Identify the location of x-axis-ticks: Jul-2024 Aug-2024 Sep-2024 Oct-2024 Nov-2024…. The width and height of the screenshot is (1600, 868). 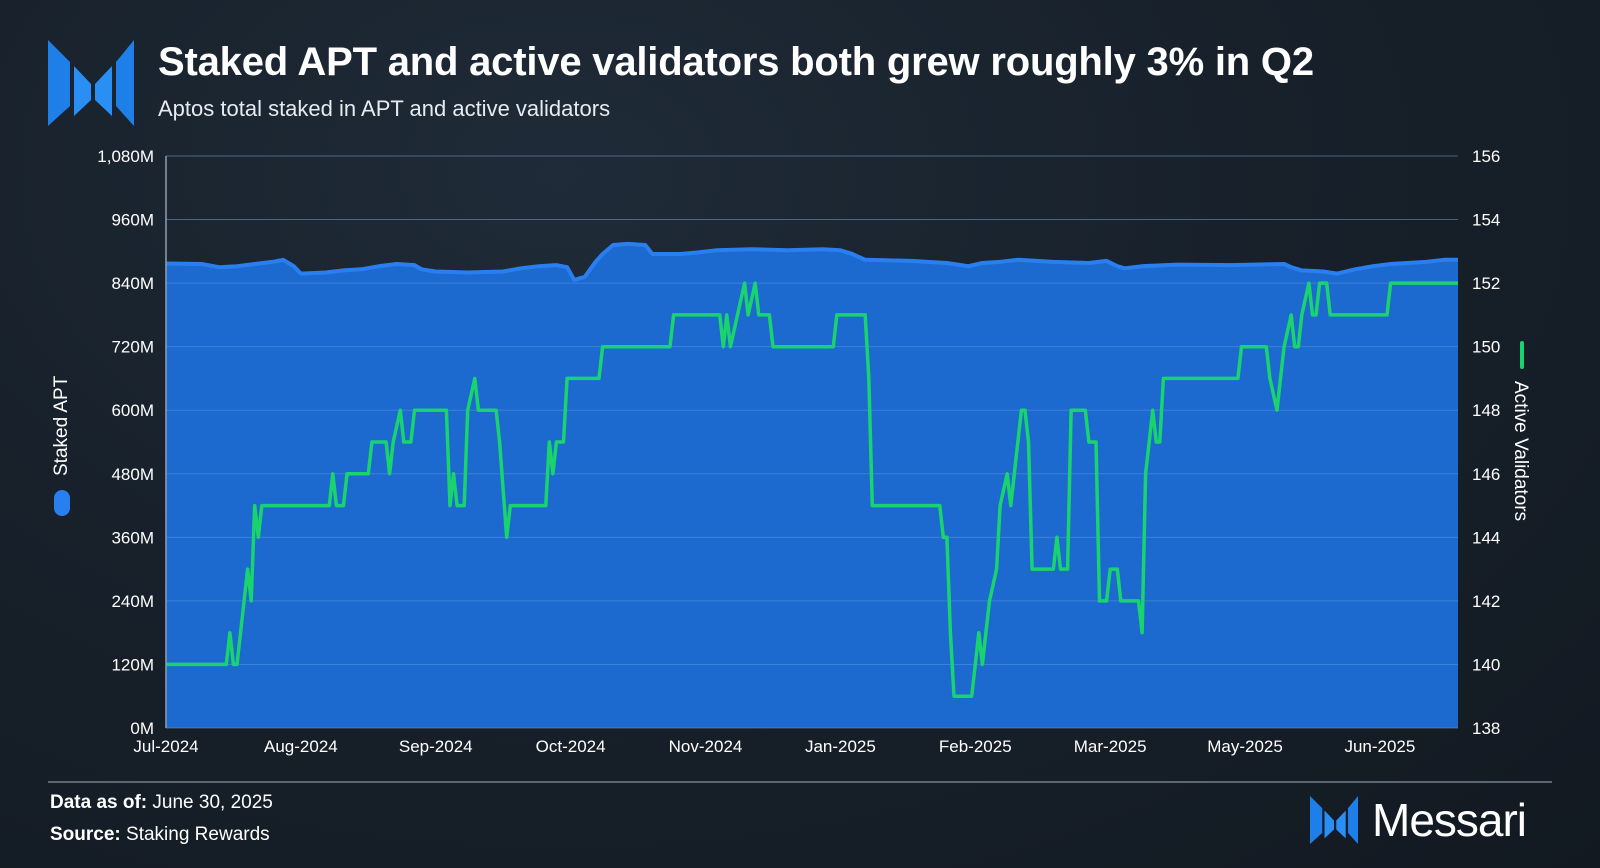
(774, 746).